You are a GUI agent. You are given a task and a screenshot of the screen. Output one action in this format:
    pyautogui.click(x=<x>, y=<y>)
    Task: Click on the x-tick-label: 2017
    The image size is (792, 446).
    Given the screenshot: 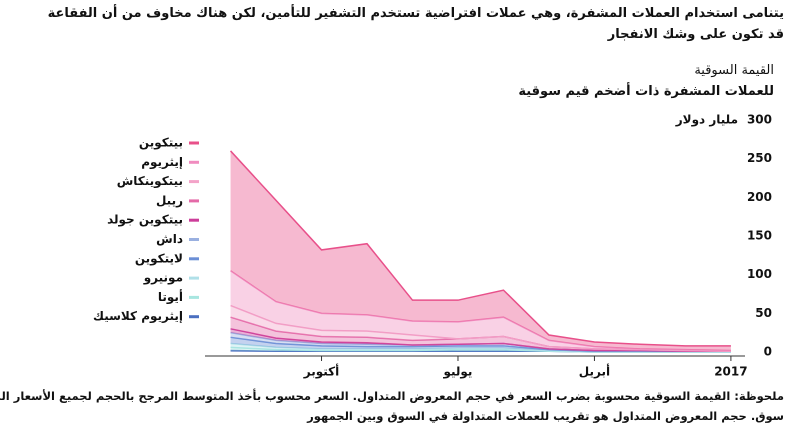 What is the action you would take?
    pyautogui.click(x=730, y=372)
    